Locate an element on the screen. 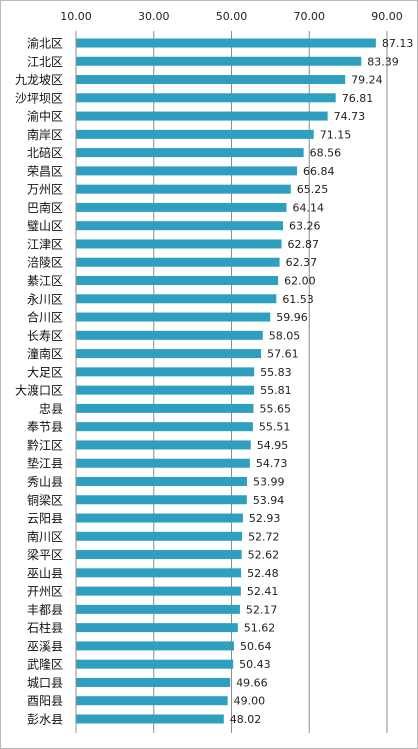 This screenshot has width=418, height=749. category-label: 綦江区 is located at coordinates (45, 281).